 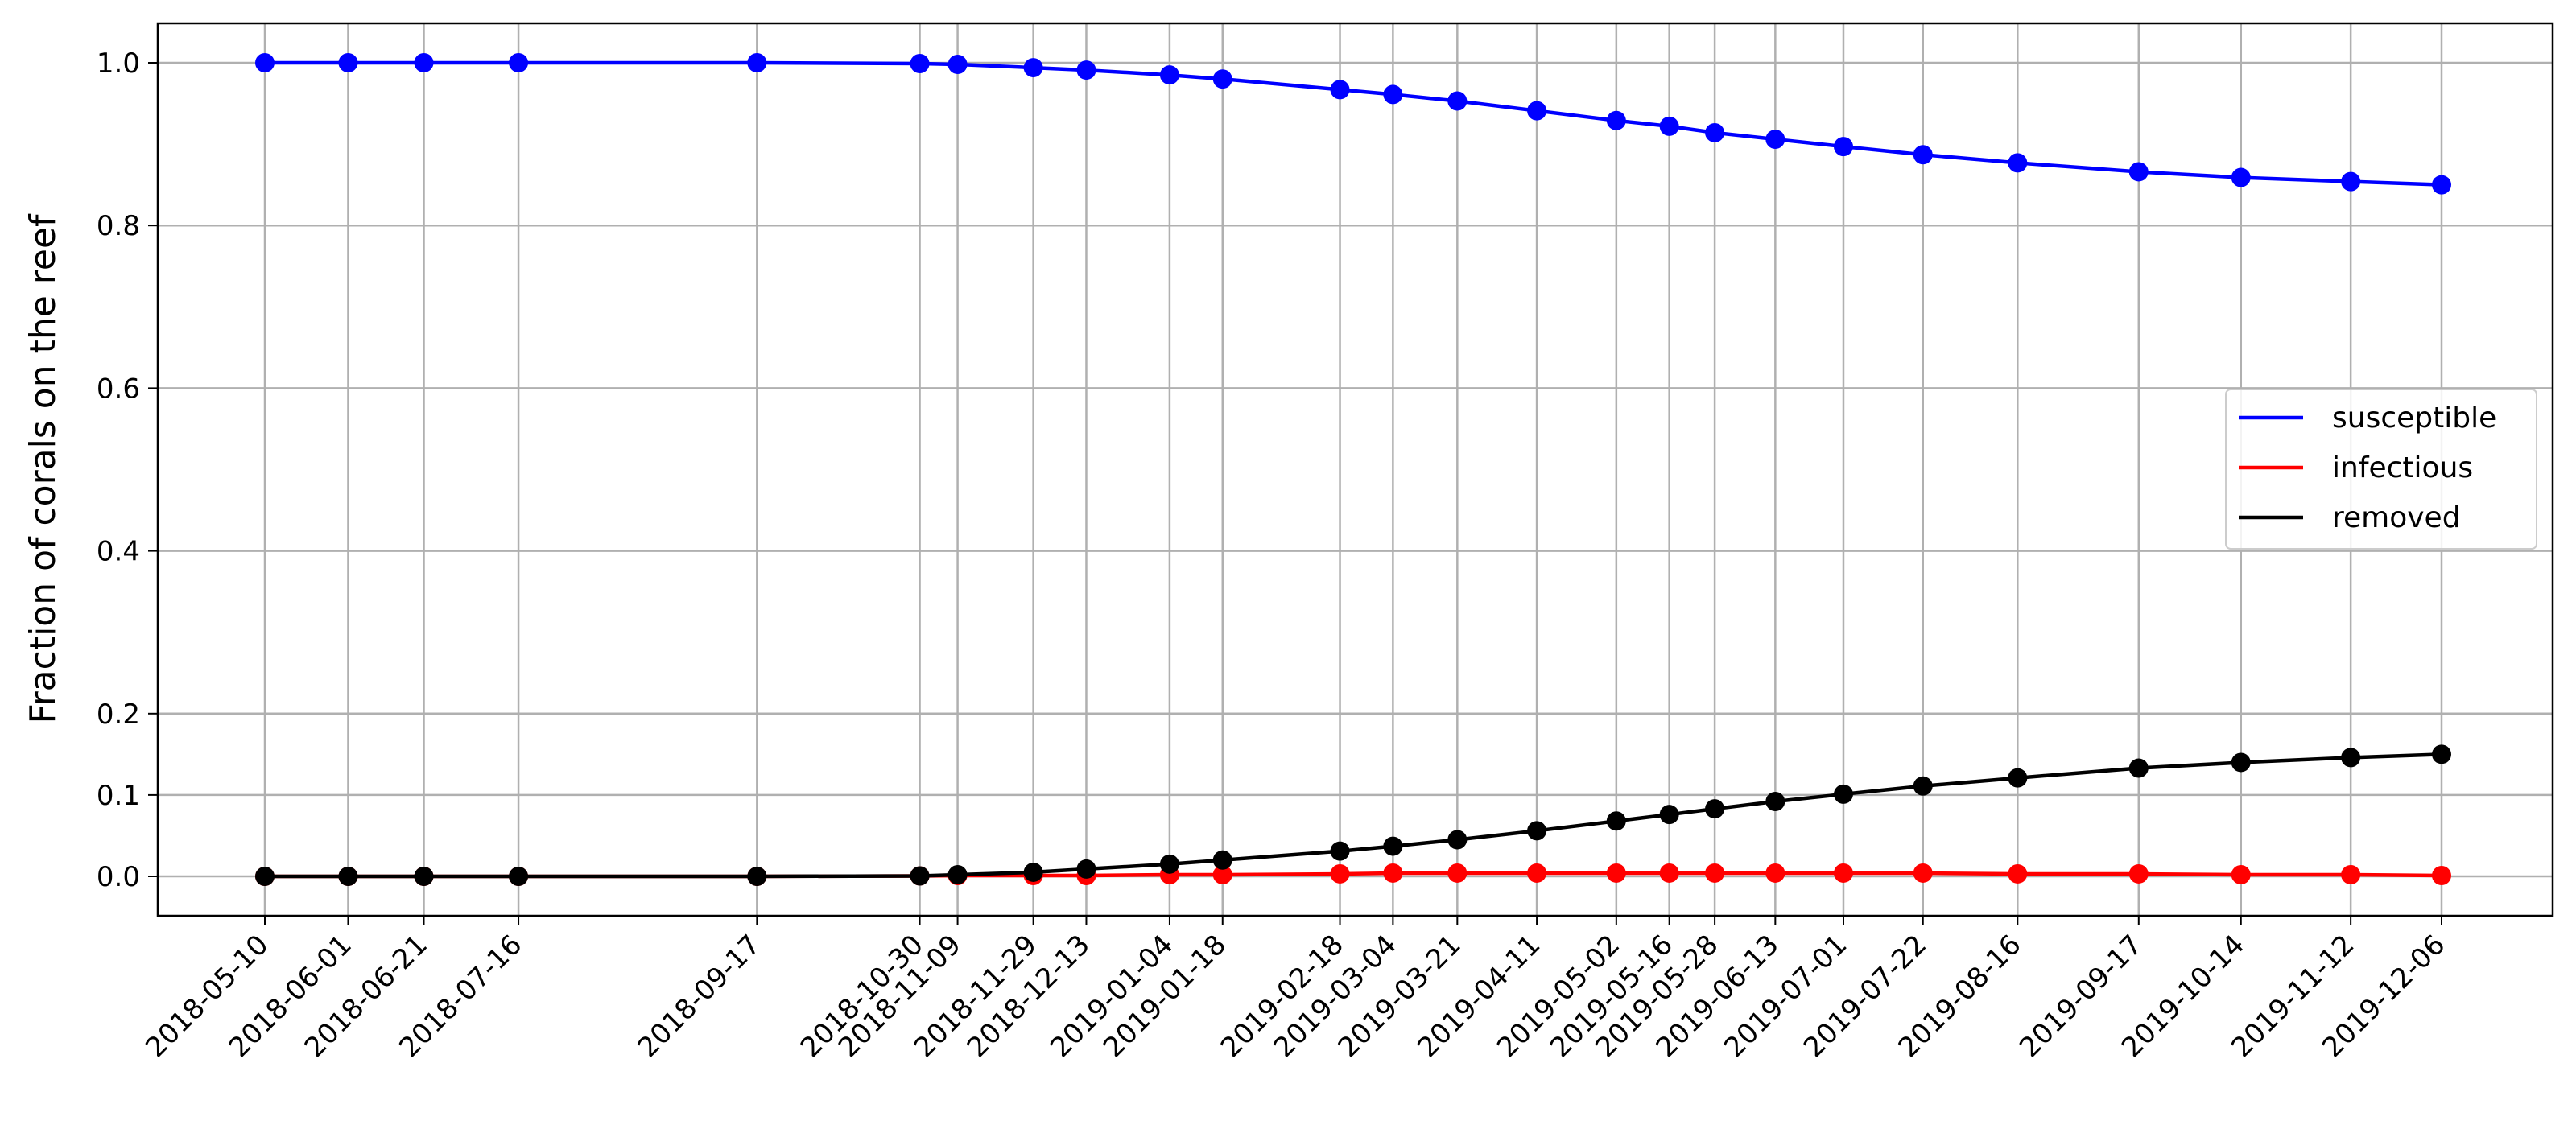 I want to click on legend-label-infectious: infectious, so click(x=2402, y=467).